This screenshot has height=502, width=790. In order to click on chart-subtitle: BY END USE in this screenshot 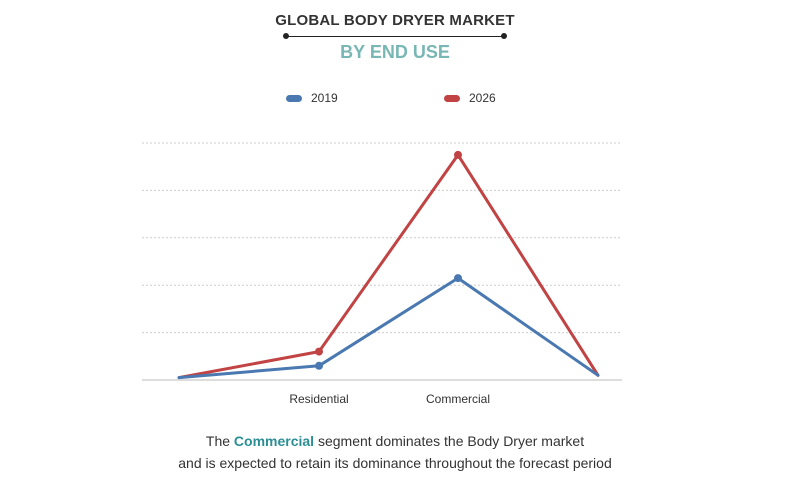, I will do `click(395, 52)`.